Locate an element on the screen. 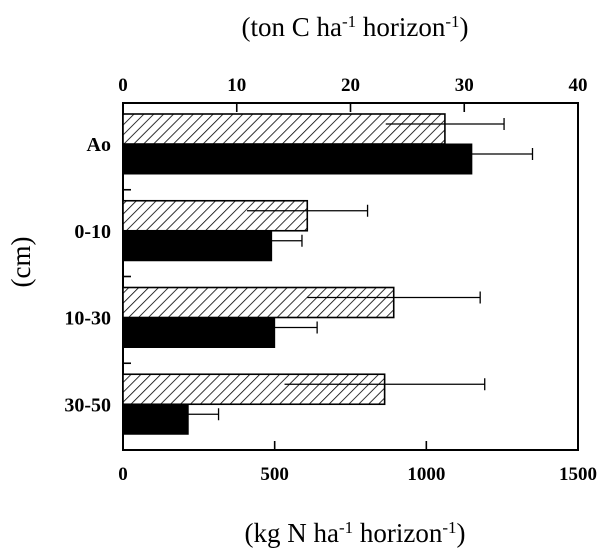 The width and height of the screenshot is (608, 552). bottom-tick-label-2: 1000 is located at coordinates (426, 474).